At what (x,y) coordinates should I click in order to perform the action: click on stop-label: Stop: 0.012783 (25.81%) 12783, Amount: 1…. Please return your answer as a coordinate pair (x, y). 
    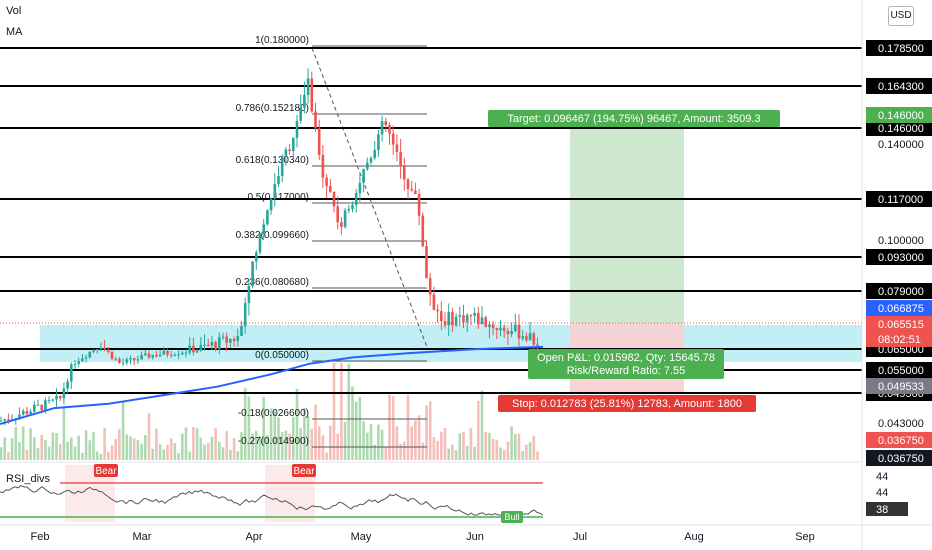
    Looking at the image, I should click on (627, 403).